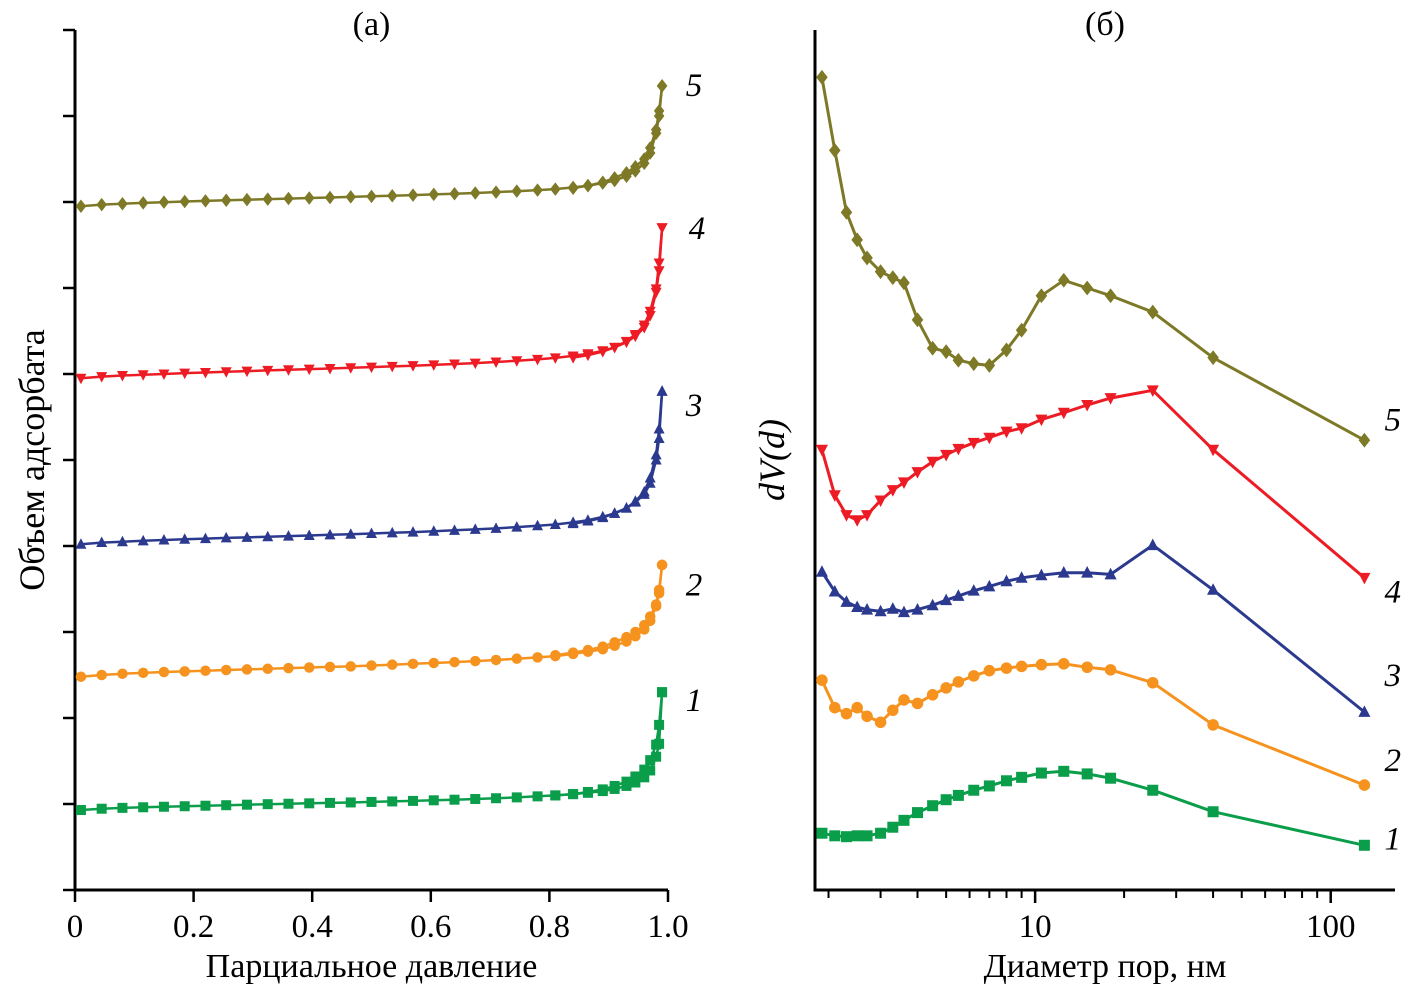  Describe the element at coordinates (75, 927) in the screenshot. I see `svg-text: 0` at that location.